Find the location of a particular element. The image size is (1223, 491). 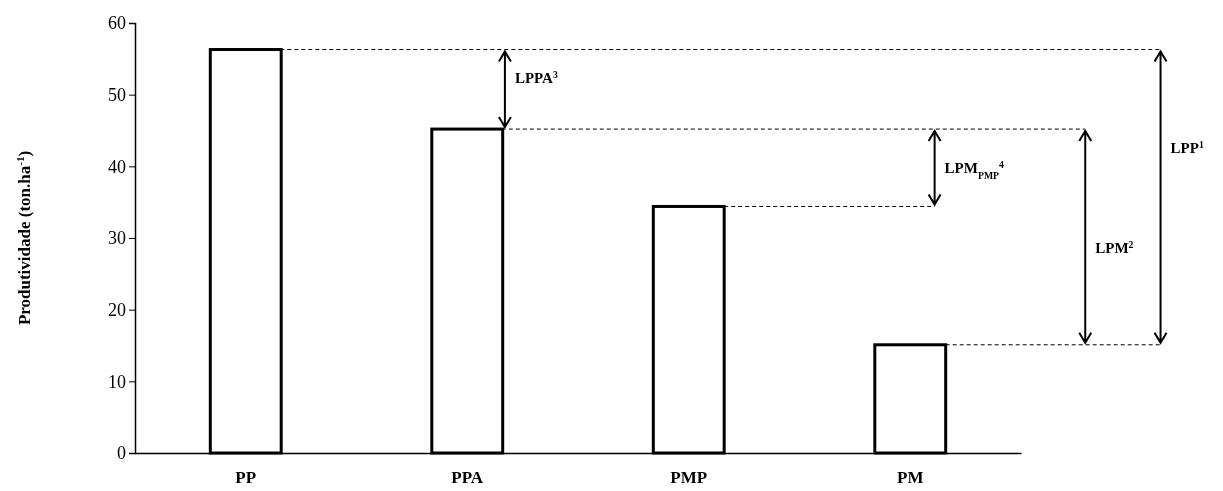

y-tick-label: 10 is located at coordinates (117, 381).